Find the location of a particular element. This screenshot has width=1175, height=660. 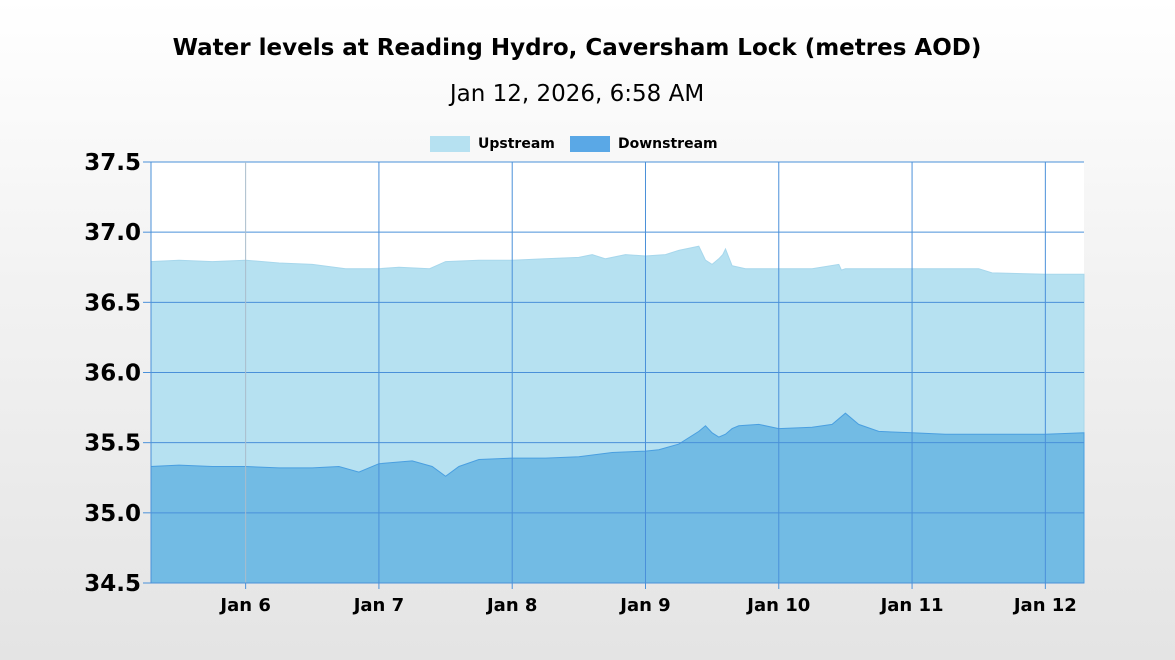

y-tick-label: 35.0 is located at coordinates (112, 514).